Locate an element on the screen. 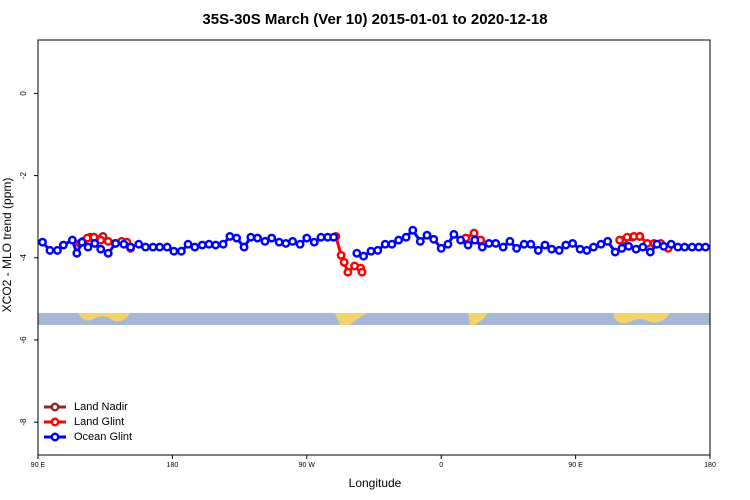 This screenshot has height=500, width=750. x-axis-label: Longitude is located at coordinates (375, 483).